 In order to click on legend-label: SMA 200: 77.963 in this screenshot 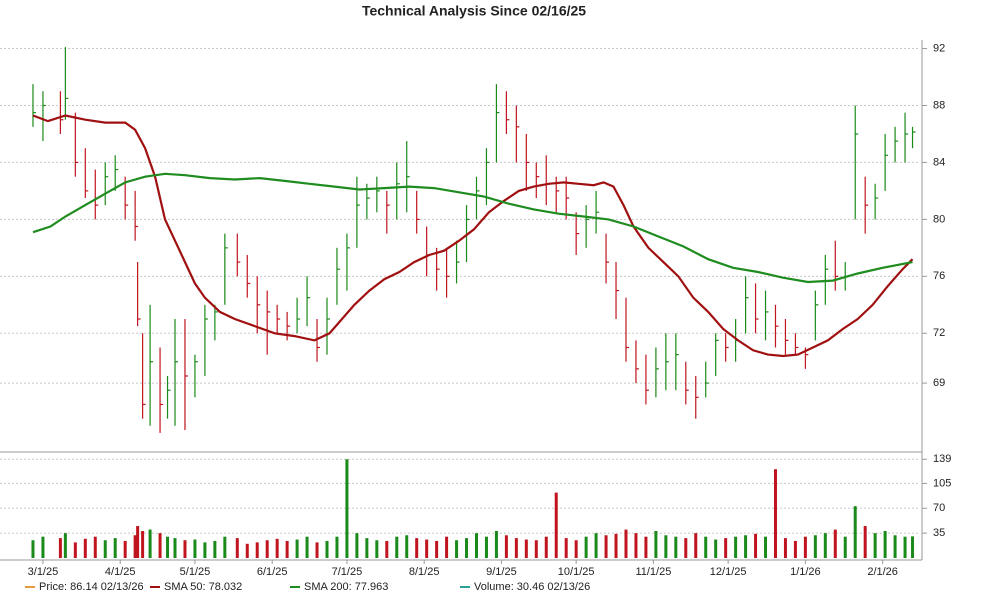, I will do `click(346, 587)`.